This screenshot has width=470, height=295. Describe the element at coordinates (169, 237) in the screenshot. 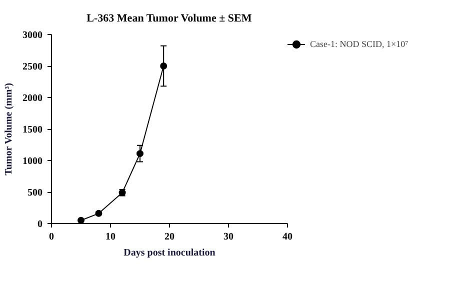

I see `x-tick-label: 20` at that location.